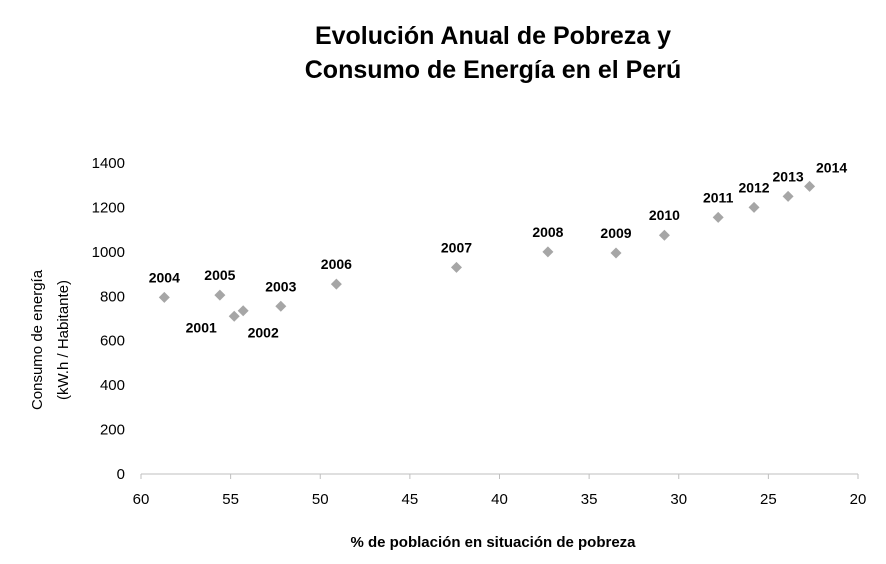  What do you see at coordinates (754, 207) in the screenshot?
I see `data-point-2012` at bounding box center [754, 207].